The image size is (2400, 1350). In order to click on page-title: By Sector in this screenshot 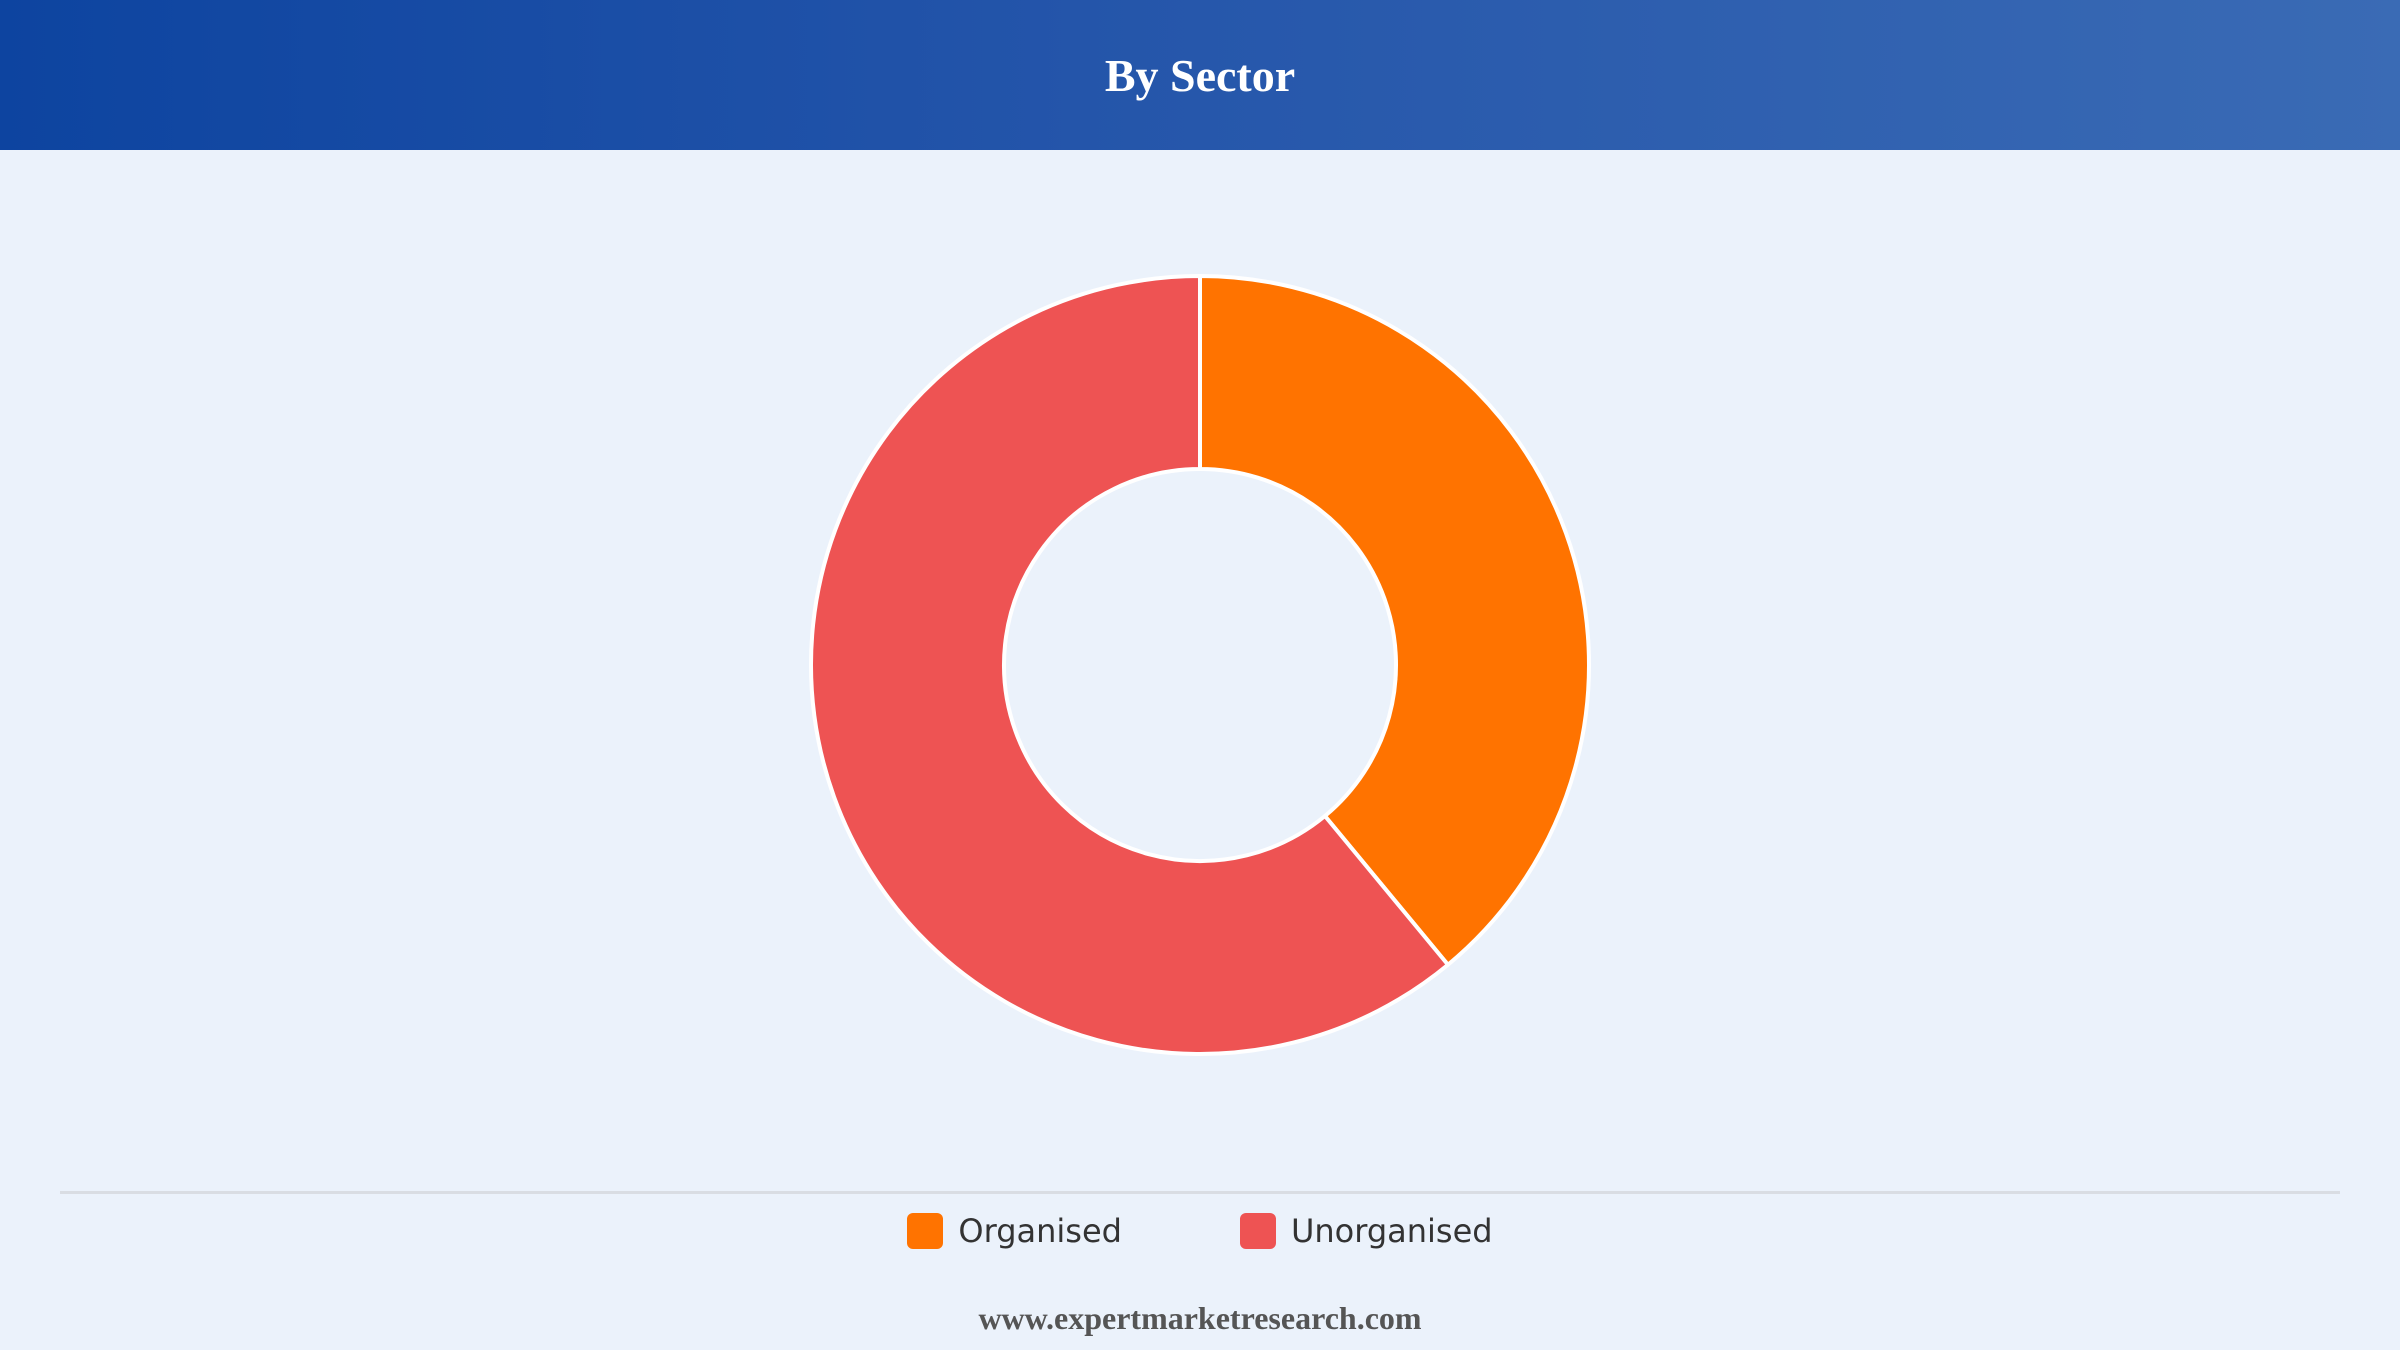, I will do `click(1200, 75)`.